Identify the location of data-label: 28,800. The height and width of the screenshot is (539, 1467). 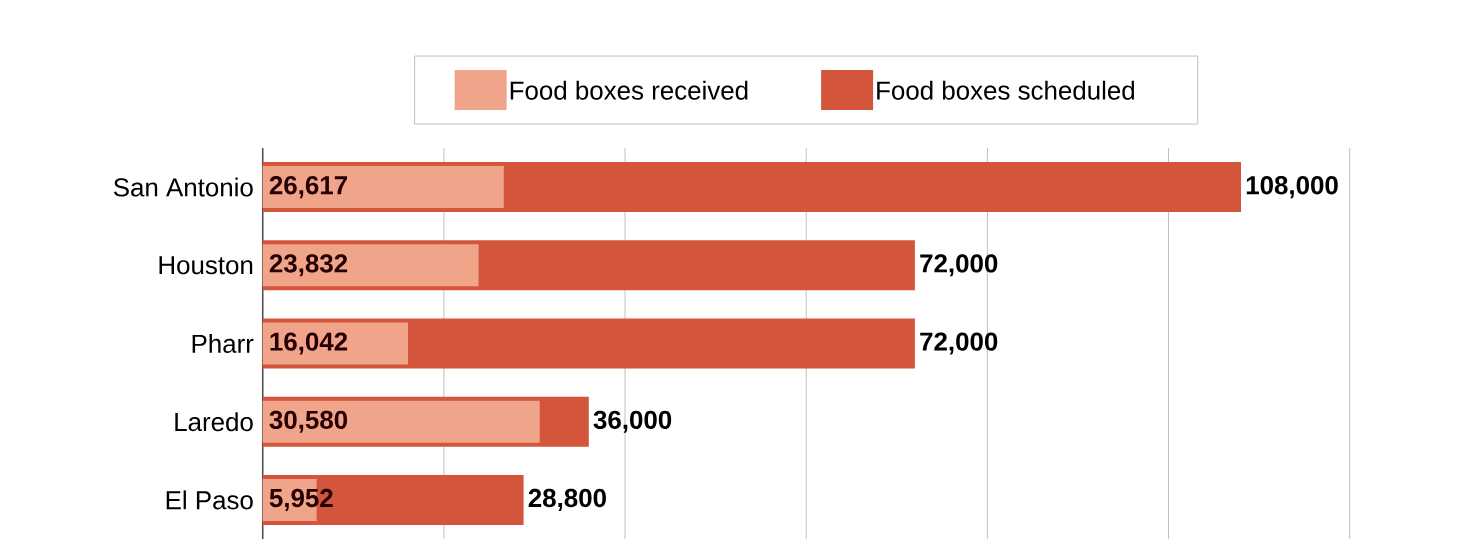
(567, 499).